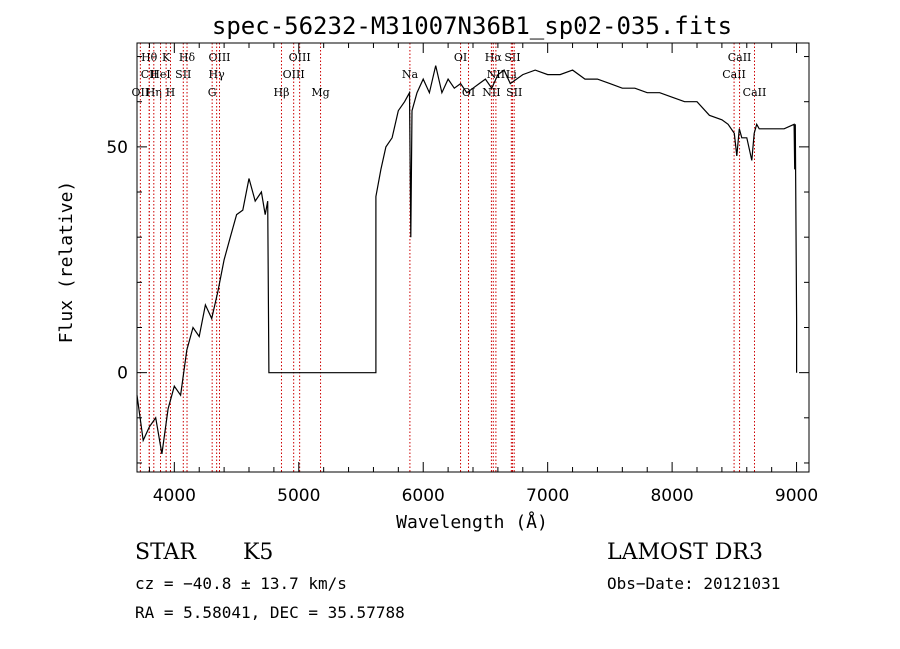  What do you see at coordinates (460, 57) in the screenshot?
I see `line-marker-label: OI` at bounding box center [460, 57].